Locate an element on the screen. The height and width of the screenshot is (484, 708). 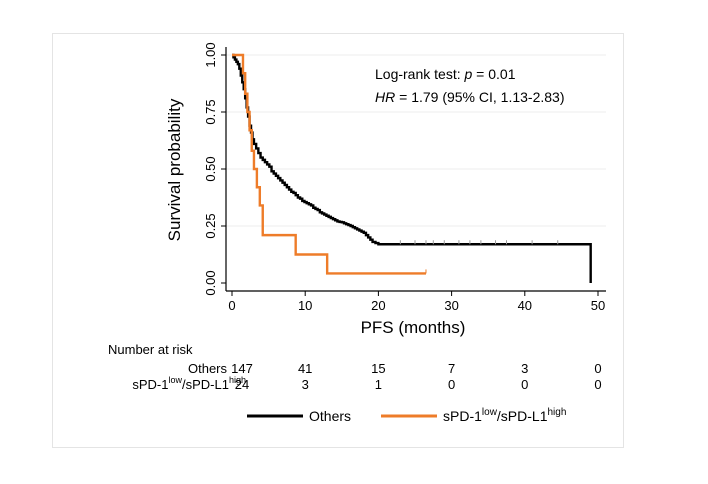
legend: Others sPD-1low/sPD-L1high is located at coordinates (406, 415).